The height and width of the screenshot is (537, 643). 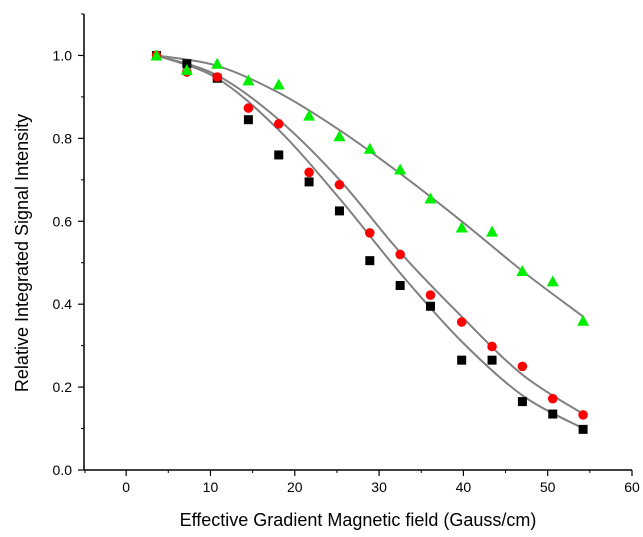 I want to click on y-tick-label: 0.0, so click(x=63, y=470).